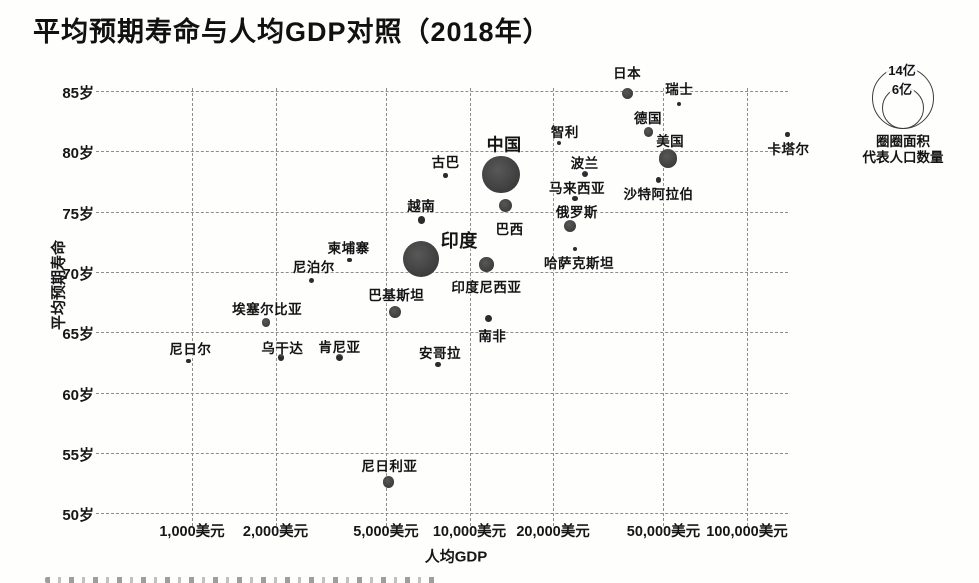 This screenshot has width=979, height=583. What do you see at coordinates (282, 348) in the screenshot?
I see `country-label: 乌干达` at bounding box center [282, 348].